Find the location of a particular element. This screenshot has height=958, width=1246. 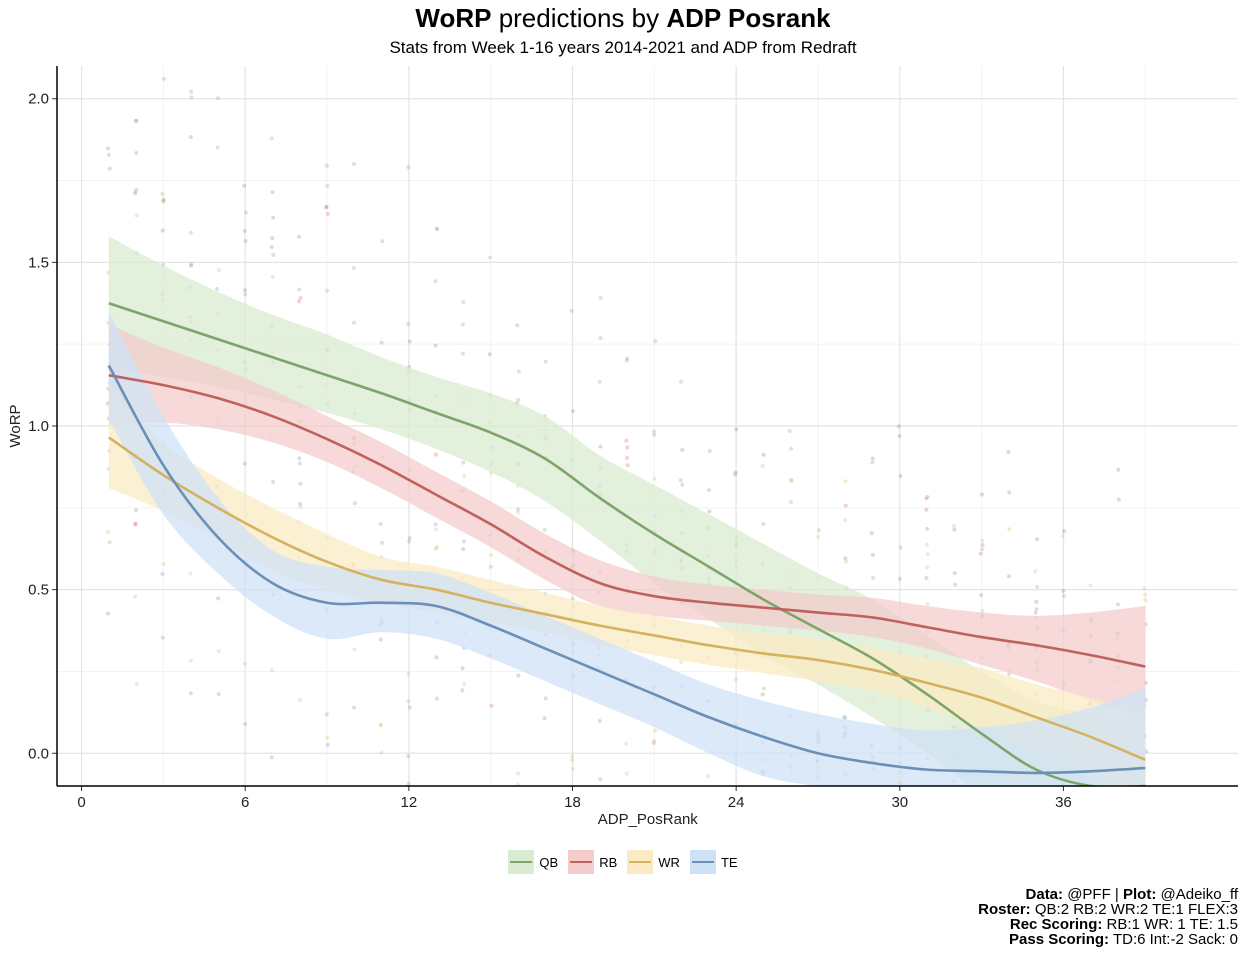

legend-item-rb: RB is located at coordinates (592, 862).